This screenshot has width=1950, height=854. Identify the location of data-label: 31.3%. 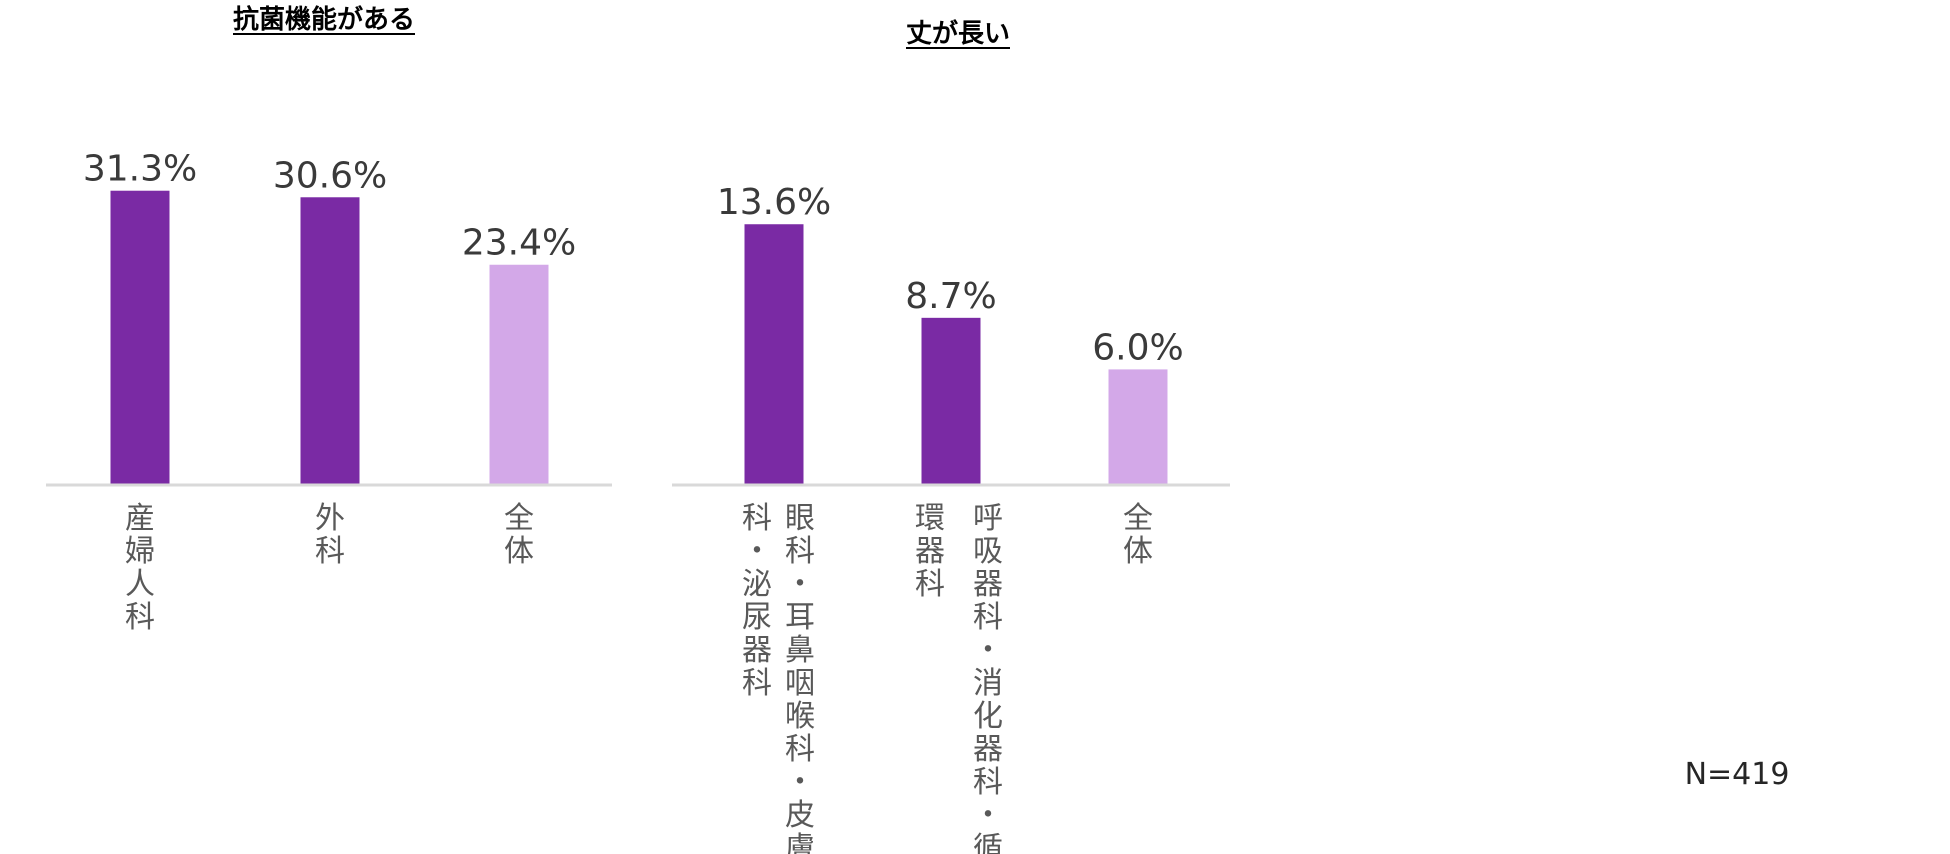
(140, 169).